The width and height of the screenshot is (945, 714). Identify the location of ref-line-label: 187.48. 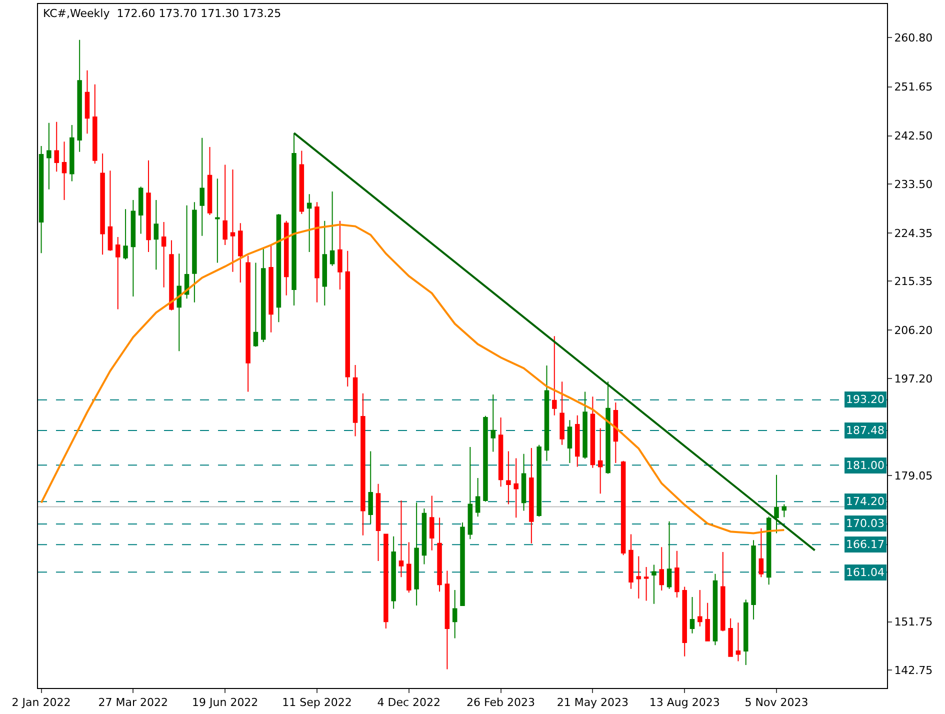
(865, 430).